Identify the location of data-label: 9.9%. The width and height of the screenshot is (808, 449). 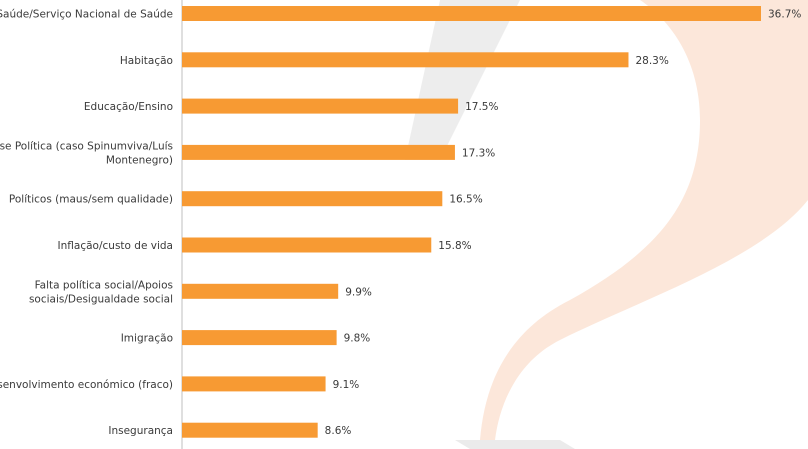
(358, 292).